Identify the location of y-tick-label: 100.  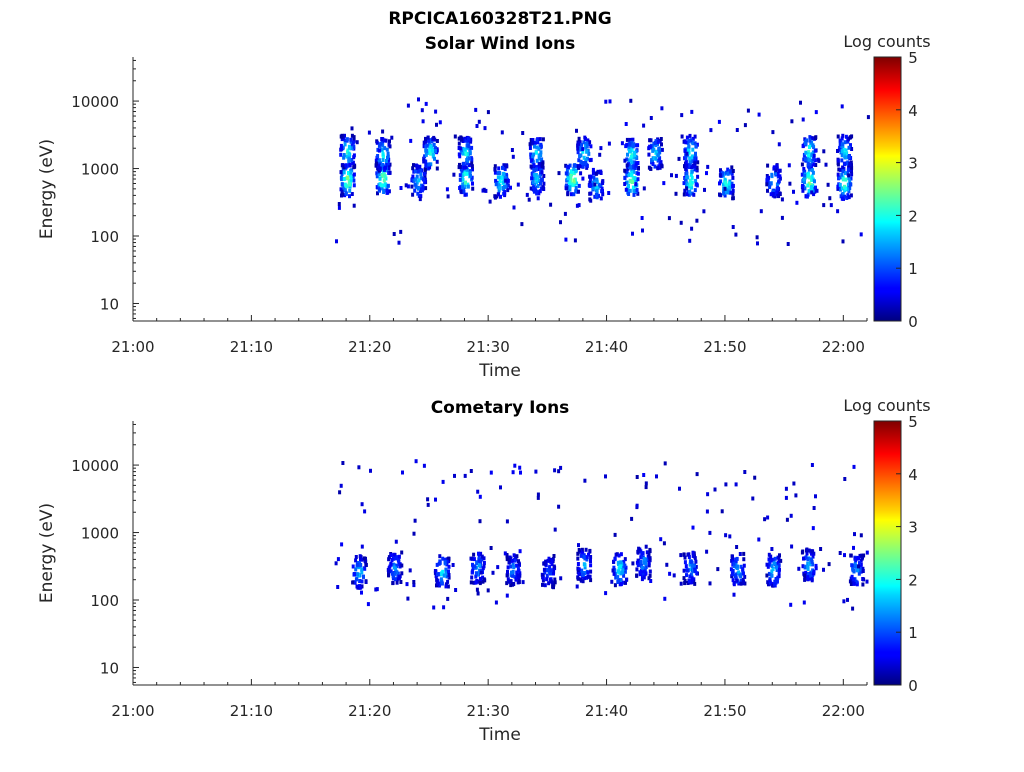
(104, 601).